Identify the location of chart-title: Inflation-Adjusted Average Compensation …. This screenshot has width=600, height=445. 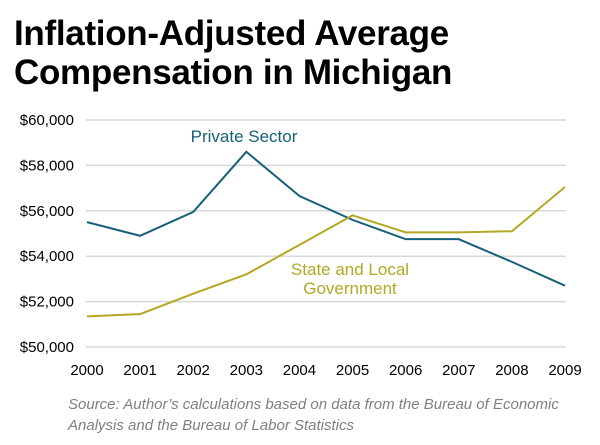
(233, 53).